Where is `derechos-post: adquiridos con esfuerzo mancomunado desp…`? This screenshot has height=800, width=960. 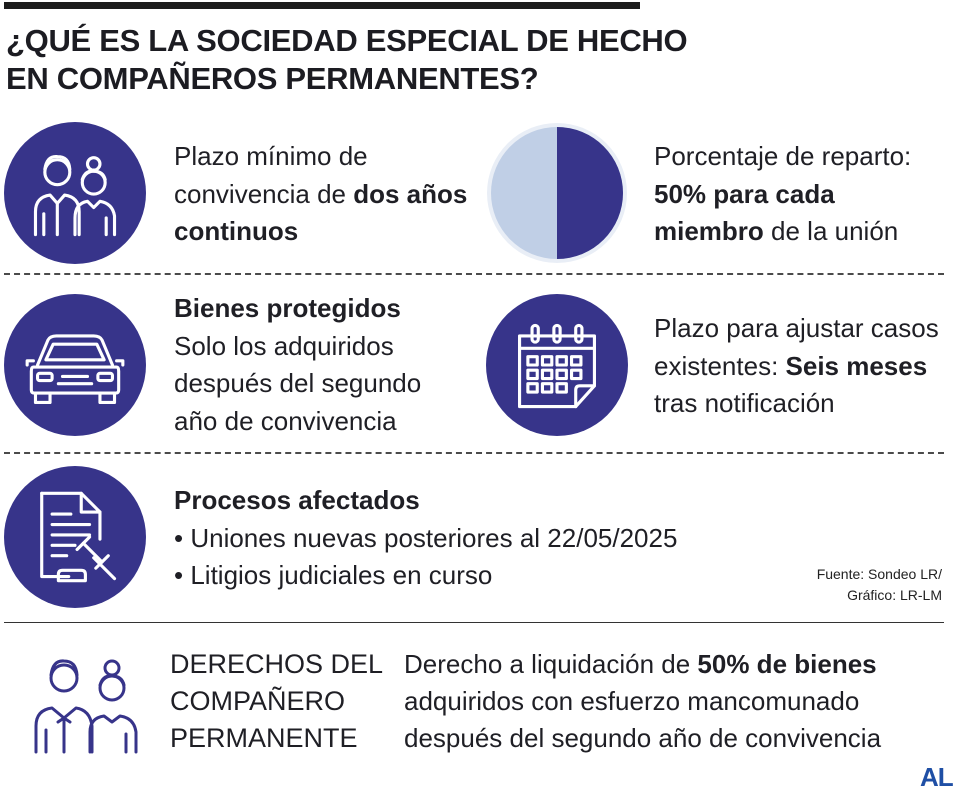
derechos-post: adquiridos con esfuerzo mancomunado desp… is located at coordinates (643, 719).